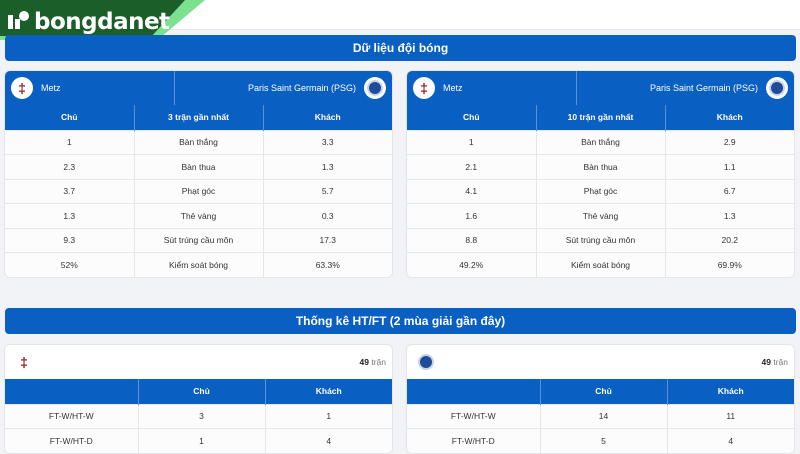 This screenshot has height=454, width=800. I want to click on table-cell: 8.8, so click(472, 240).